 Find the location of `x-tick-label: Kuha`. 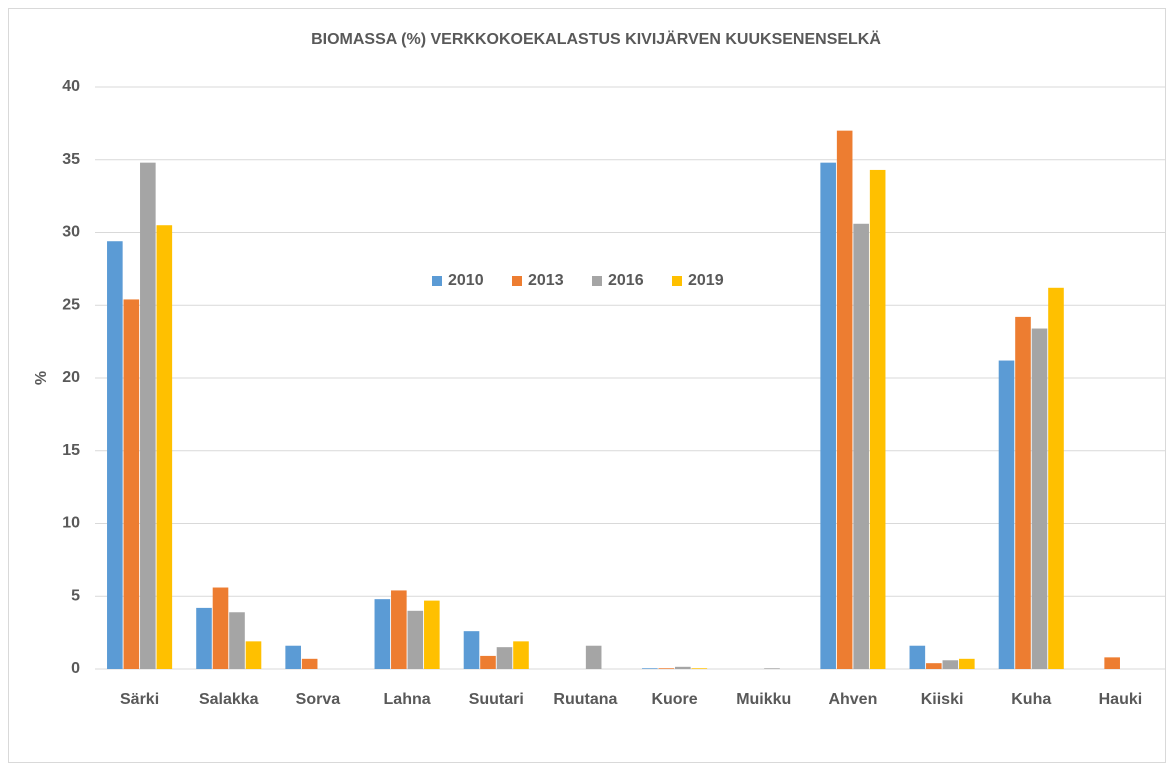

x-tick-label: Kuha is located at coordinates (1031, 699).